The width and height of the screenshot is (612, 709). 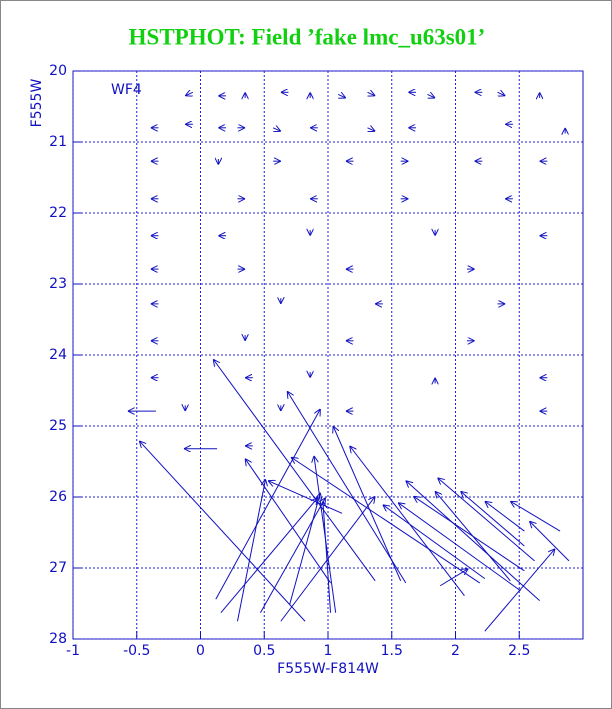 What do you see at coordinates (200, 651) in the screenshot?
I see `x-tick-label: 0` at bounding box center [200, 651].